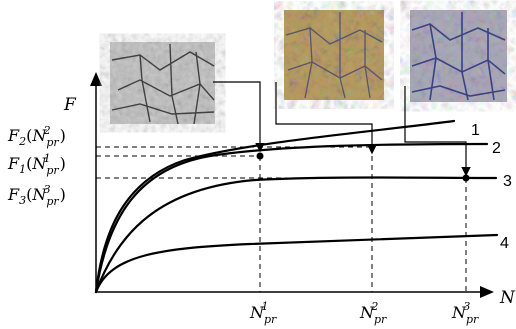 This screenshot has width=516, height=329. I want to click on point-n3, so click(466, 178).